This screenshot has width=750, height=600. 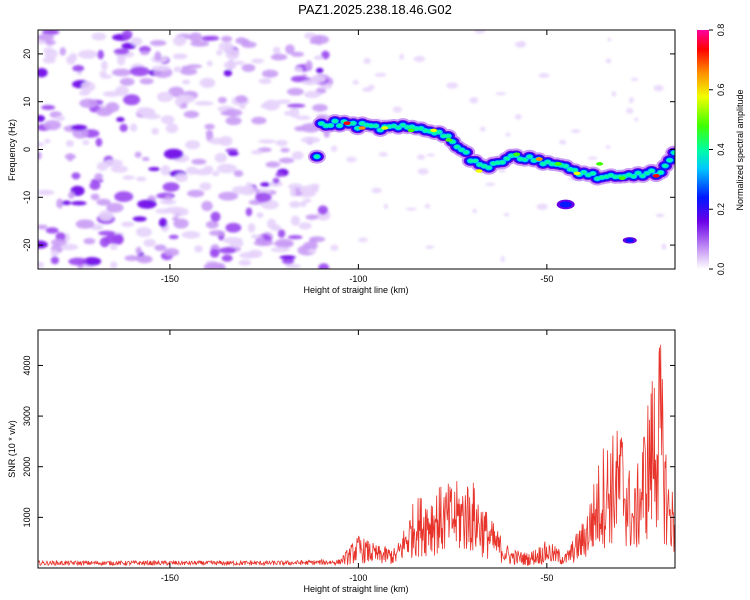 I want to click on x-tick-label: -50, so click(x=546, y=578).